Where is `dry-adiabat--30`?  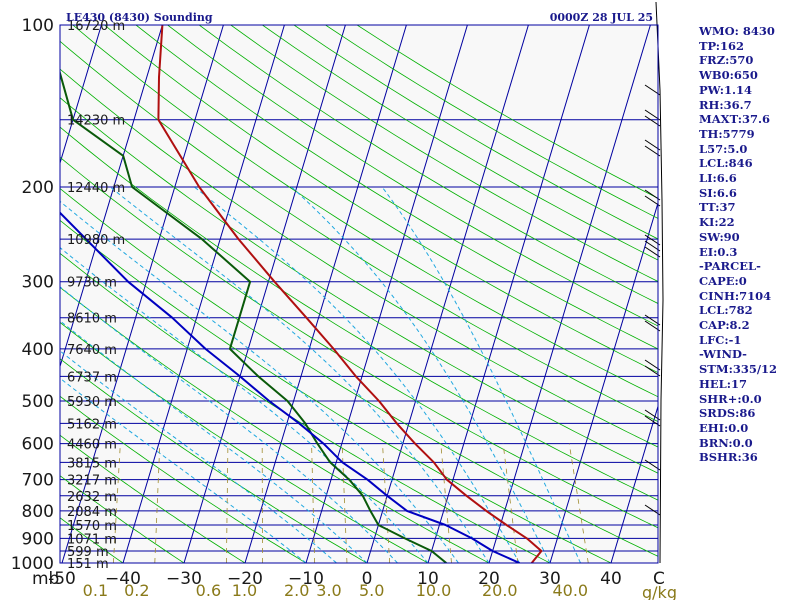 dry-adiabat--30 is located at coordinates (122, 519).